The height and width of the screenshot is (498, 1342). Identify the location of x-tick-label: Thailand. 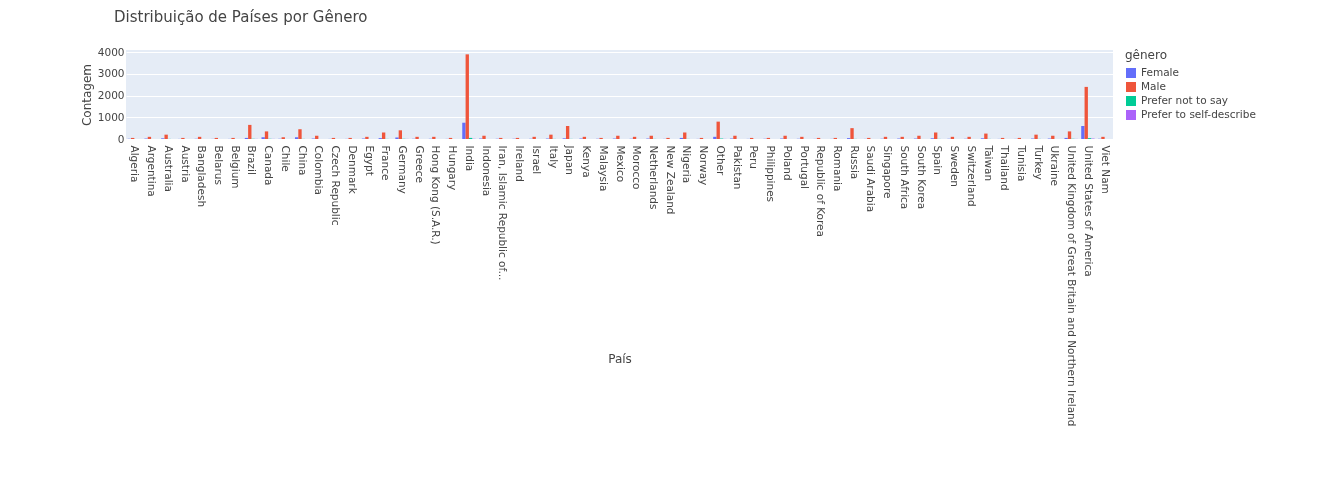
(1005, 167).